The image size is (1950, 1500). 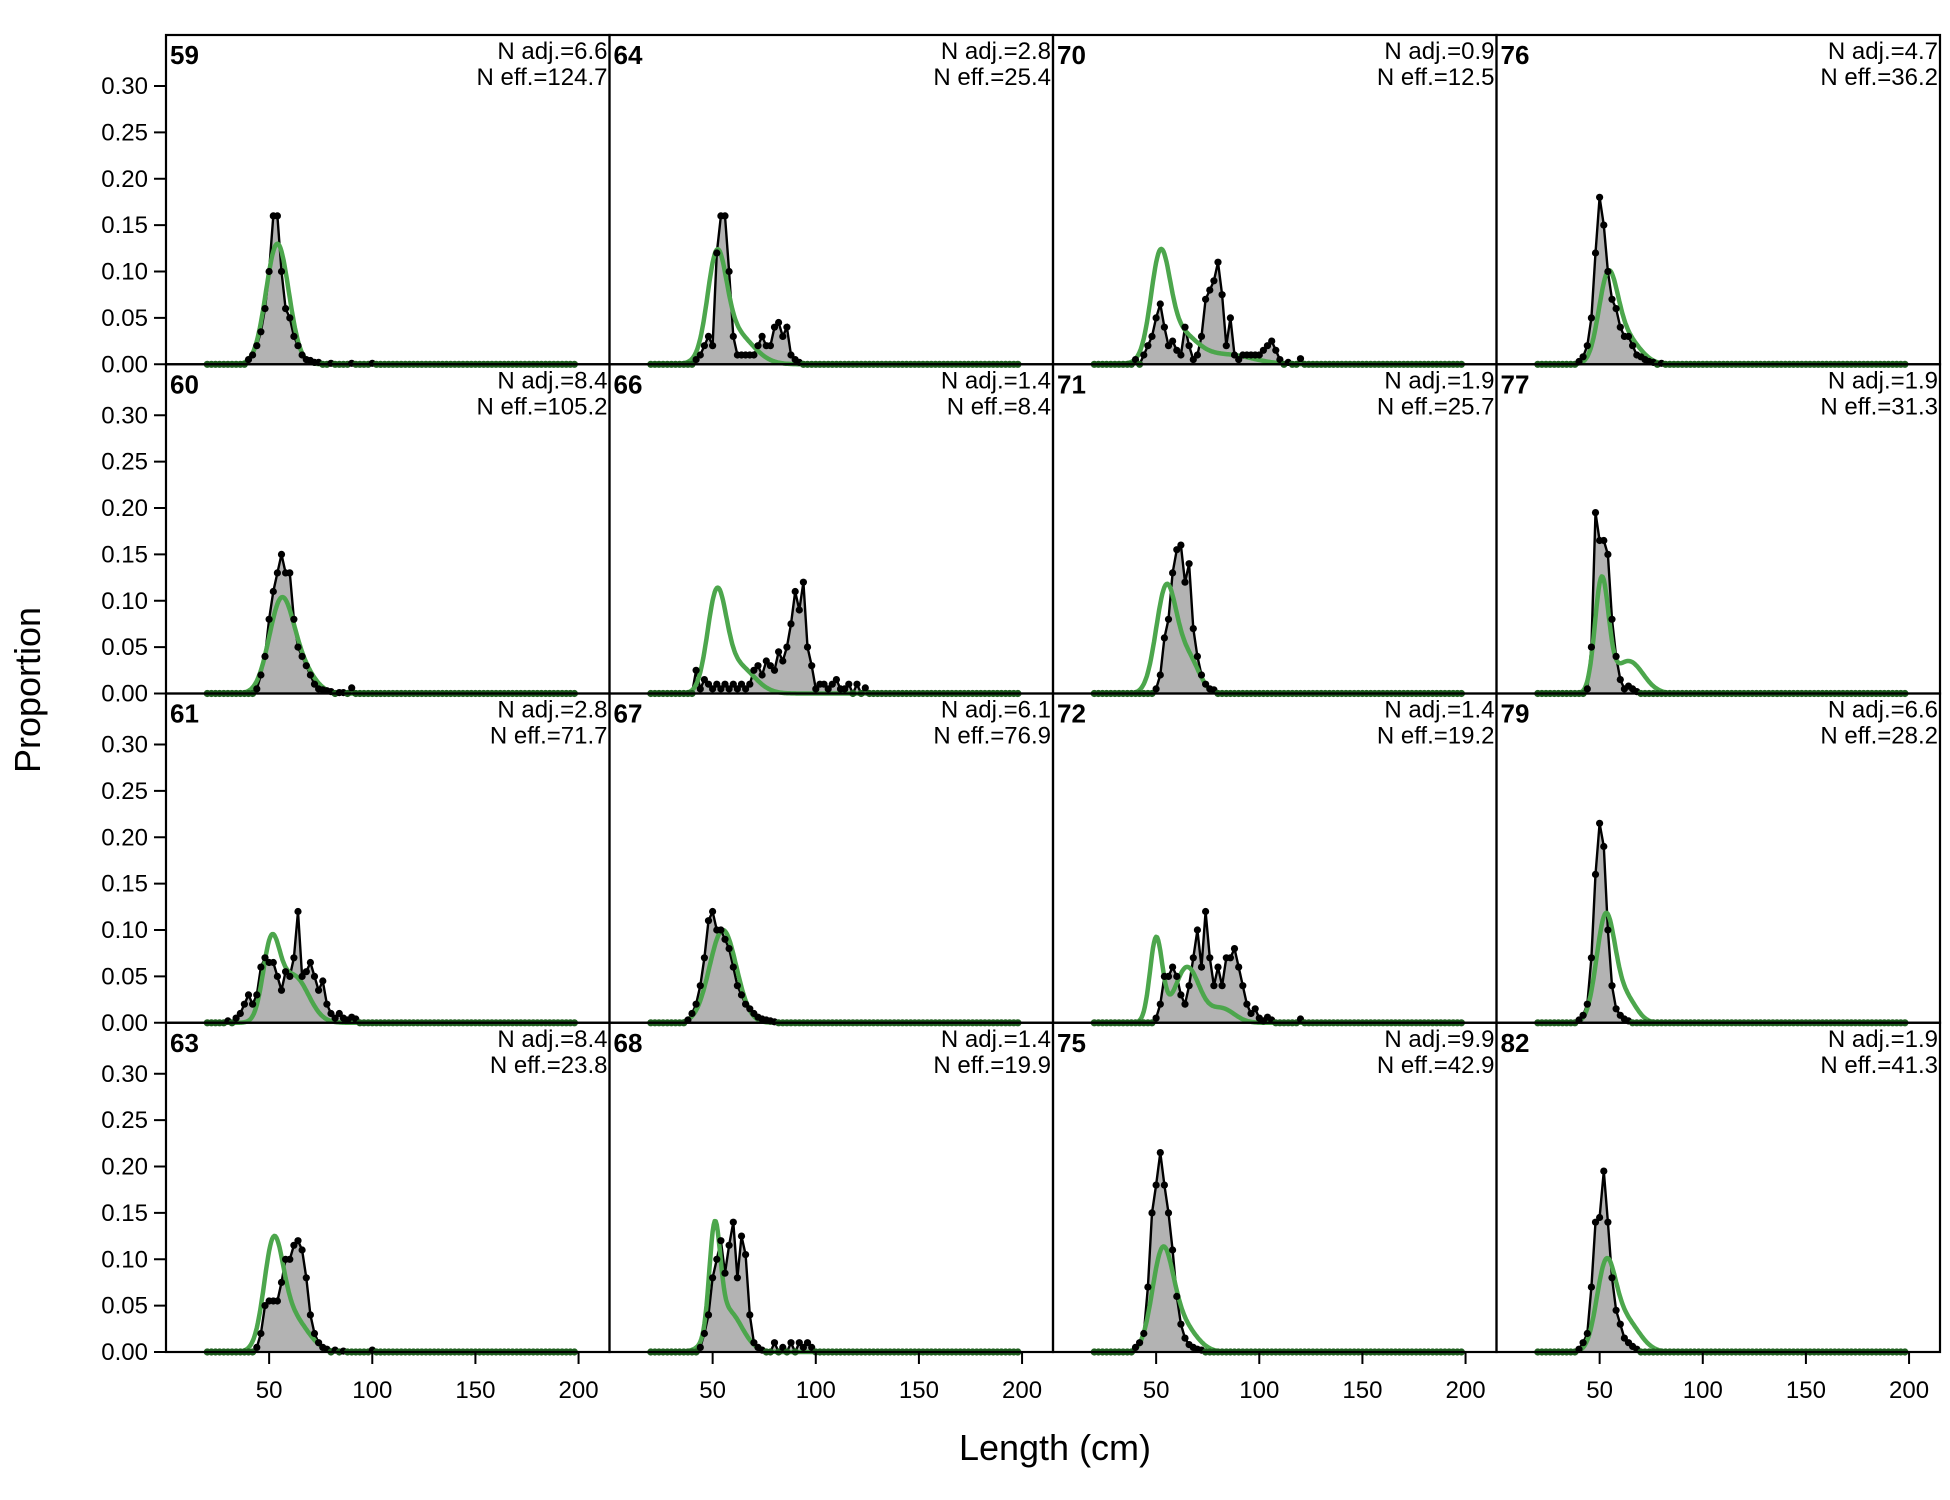 I want to click on panel-label: 64, so click(x=628, y=55).